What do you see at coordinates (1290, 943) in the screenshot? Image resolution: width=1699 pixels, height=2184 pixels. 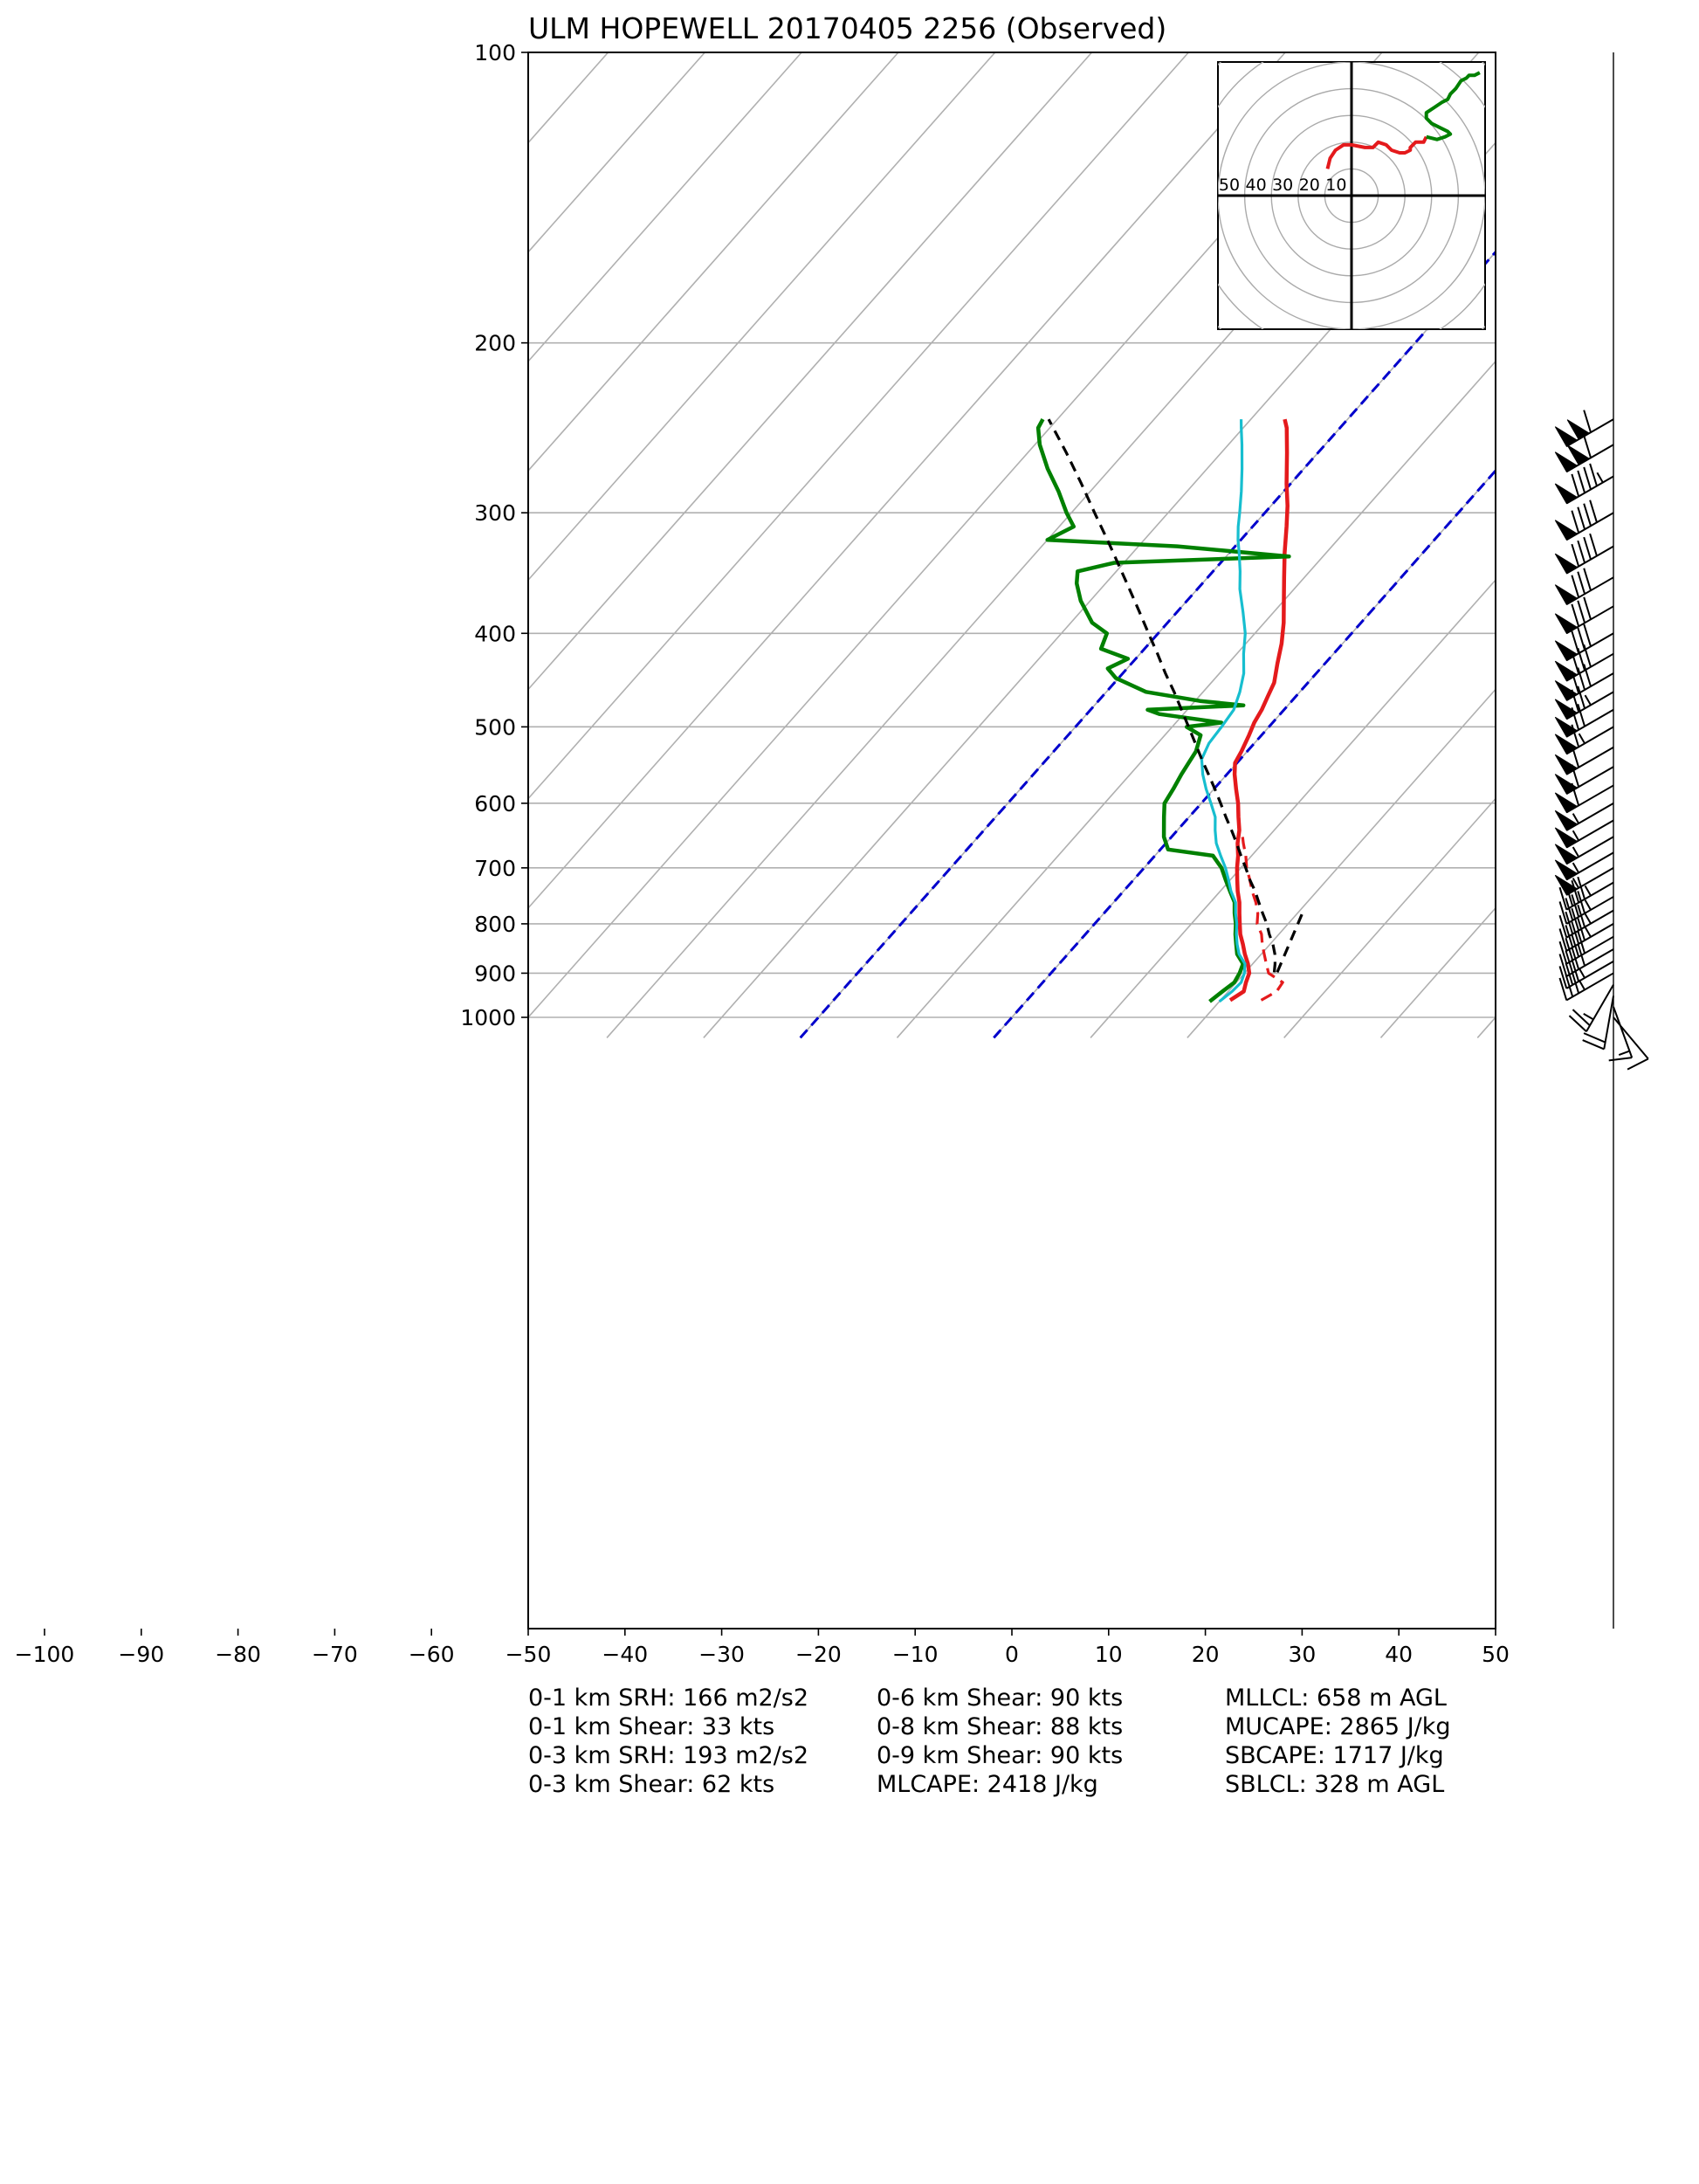 I see `parcel-dashed-low-profile` at bounding box center [1290, 943].